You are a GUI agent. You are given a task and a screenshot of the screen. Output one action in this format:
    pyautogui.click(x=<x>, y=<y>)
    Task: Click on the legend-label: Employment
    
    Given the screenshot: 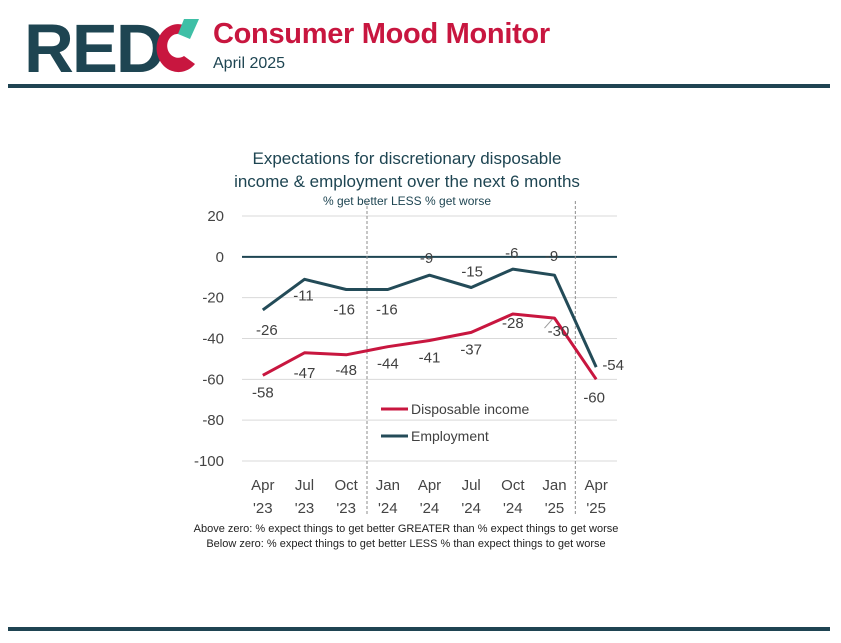 What is the action you would take?
    pyautogui.click(x=450, y=436)
    